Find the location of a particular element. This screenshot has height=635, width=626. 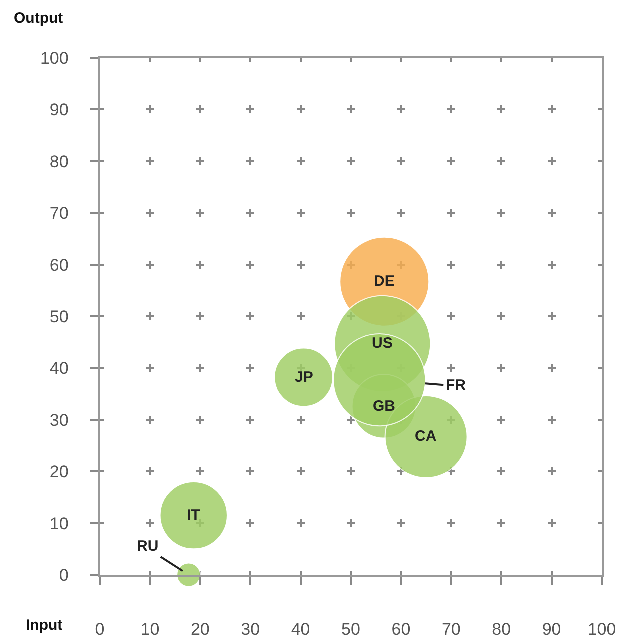

annotation: FR is located at coordinates (456, 385).